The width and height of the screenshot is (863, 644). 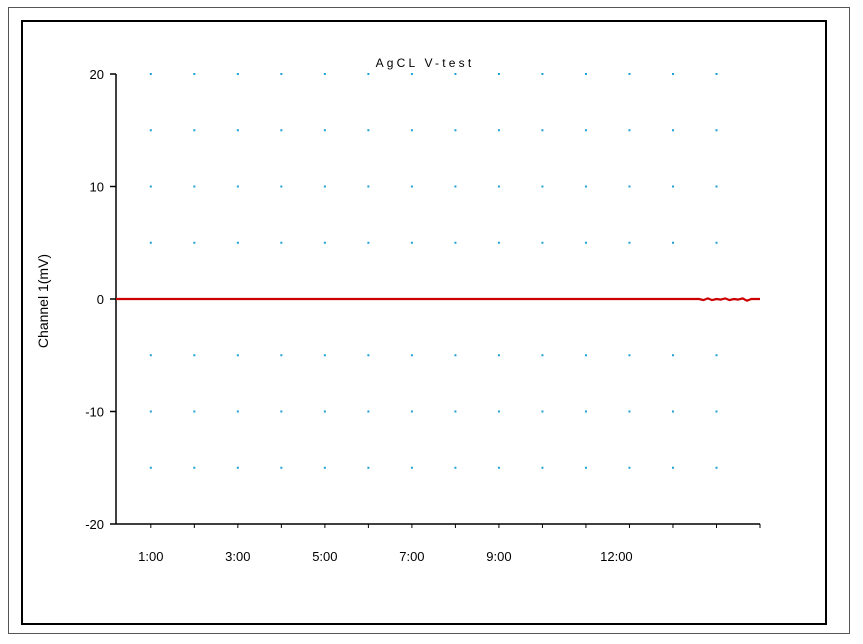 I want to click on x-tick-label: 7:00, so click(x=411, y=556).